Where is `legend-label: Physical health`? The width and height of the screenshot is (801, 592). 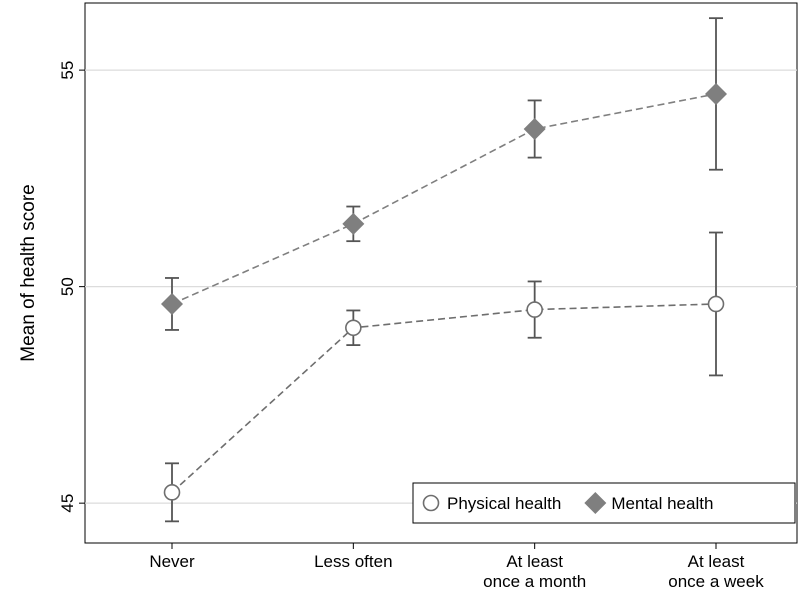 legend-label: Physical health is located at coordinates (504, 503).